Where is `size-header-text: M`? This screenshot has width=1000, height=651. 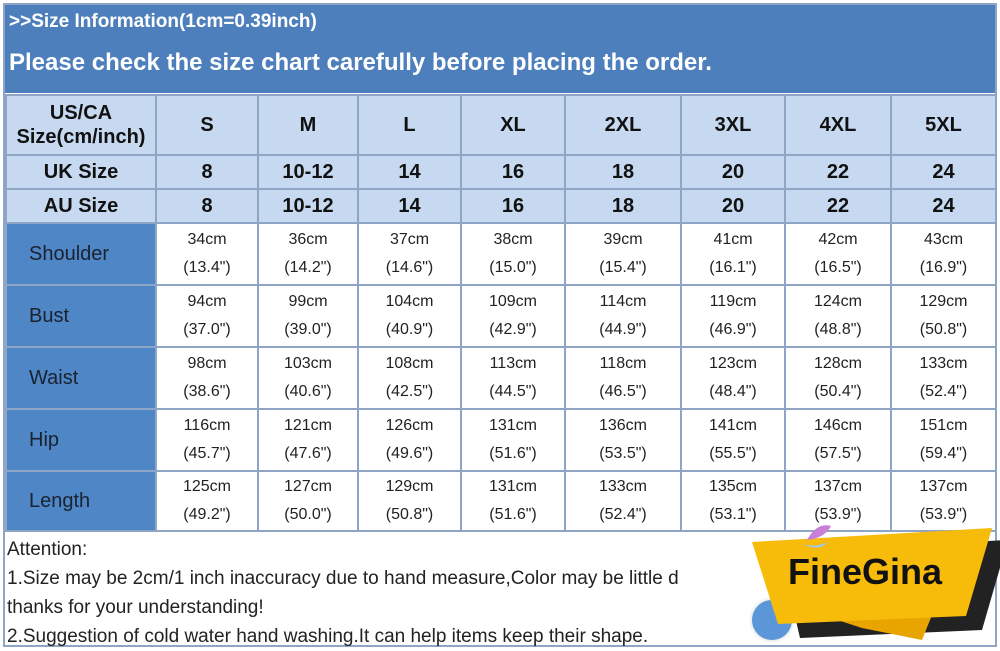 size-header-text: M is located at coordinates (308, 124).